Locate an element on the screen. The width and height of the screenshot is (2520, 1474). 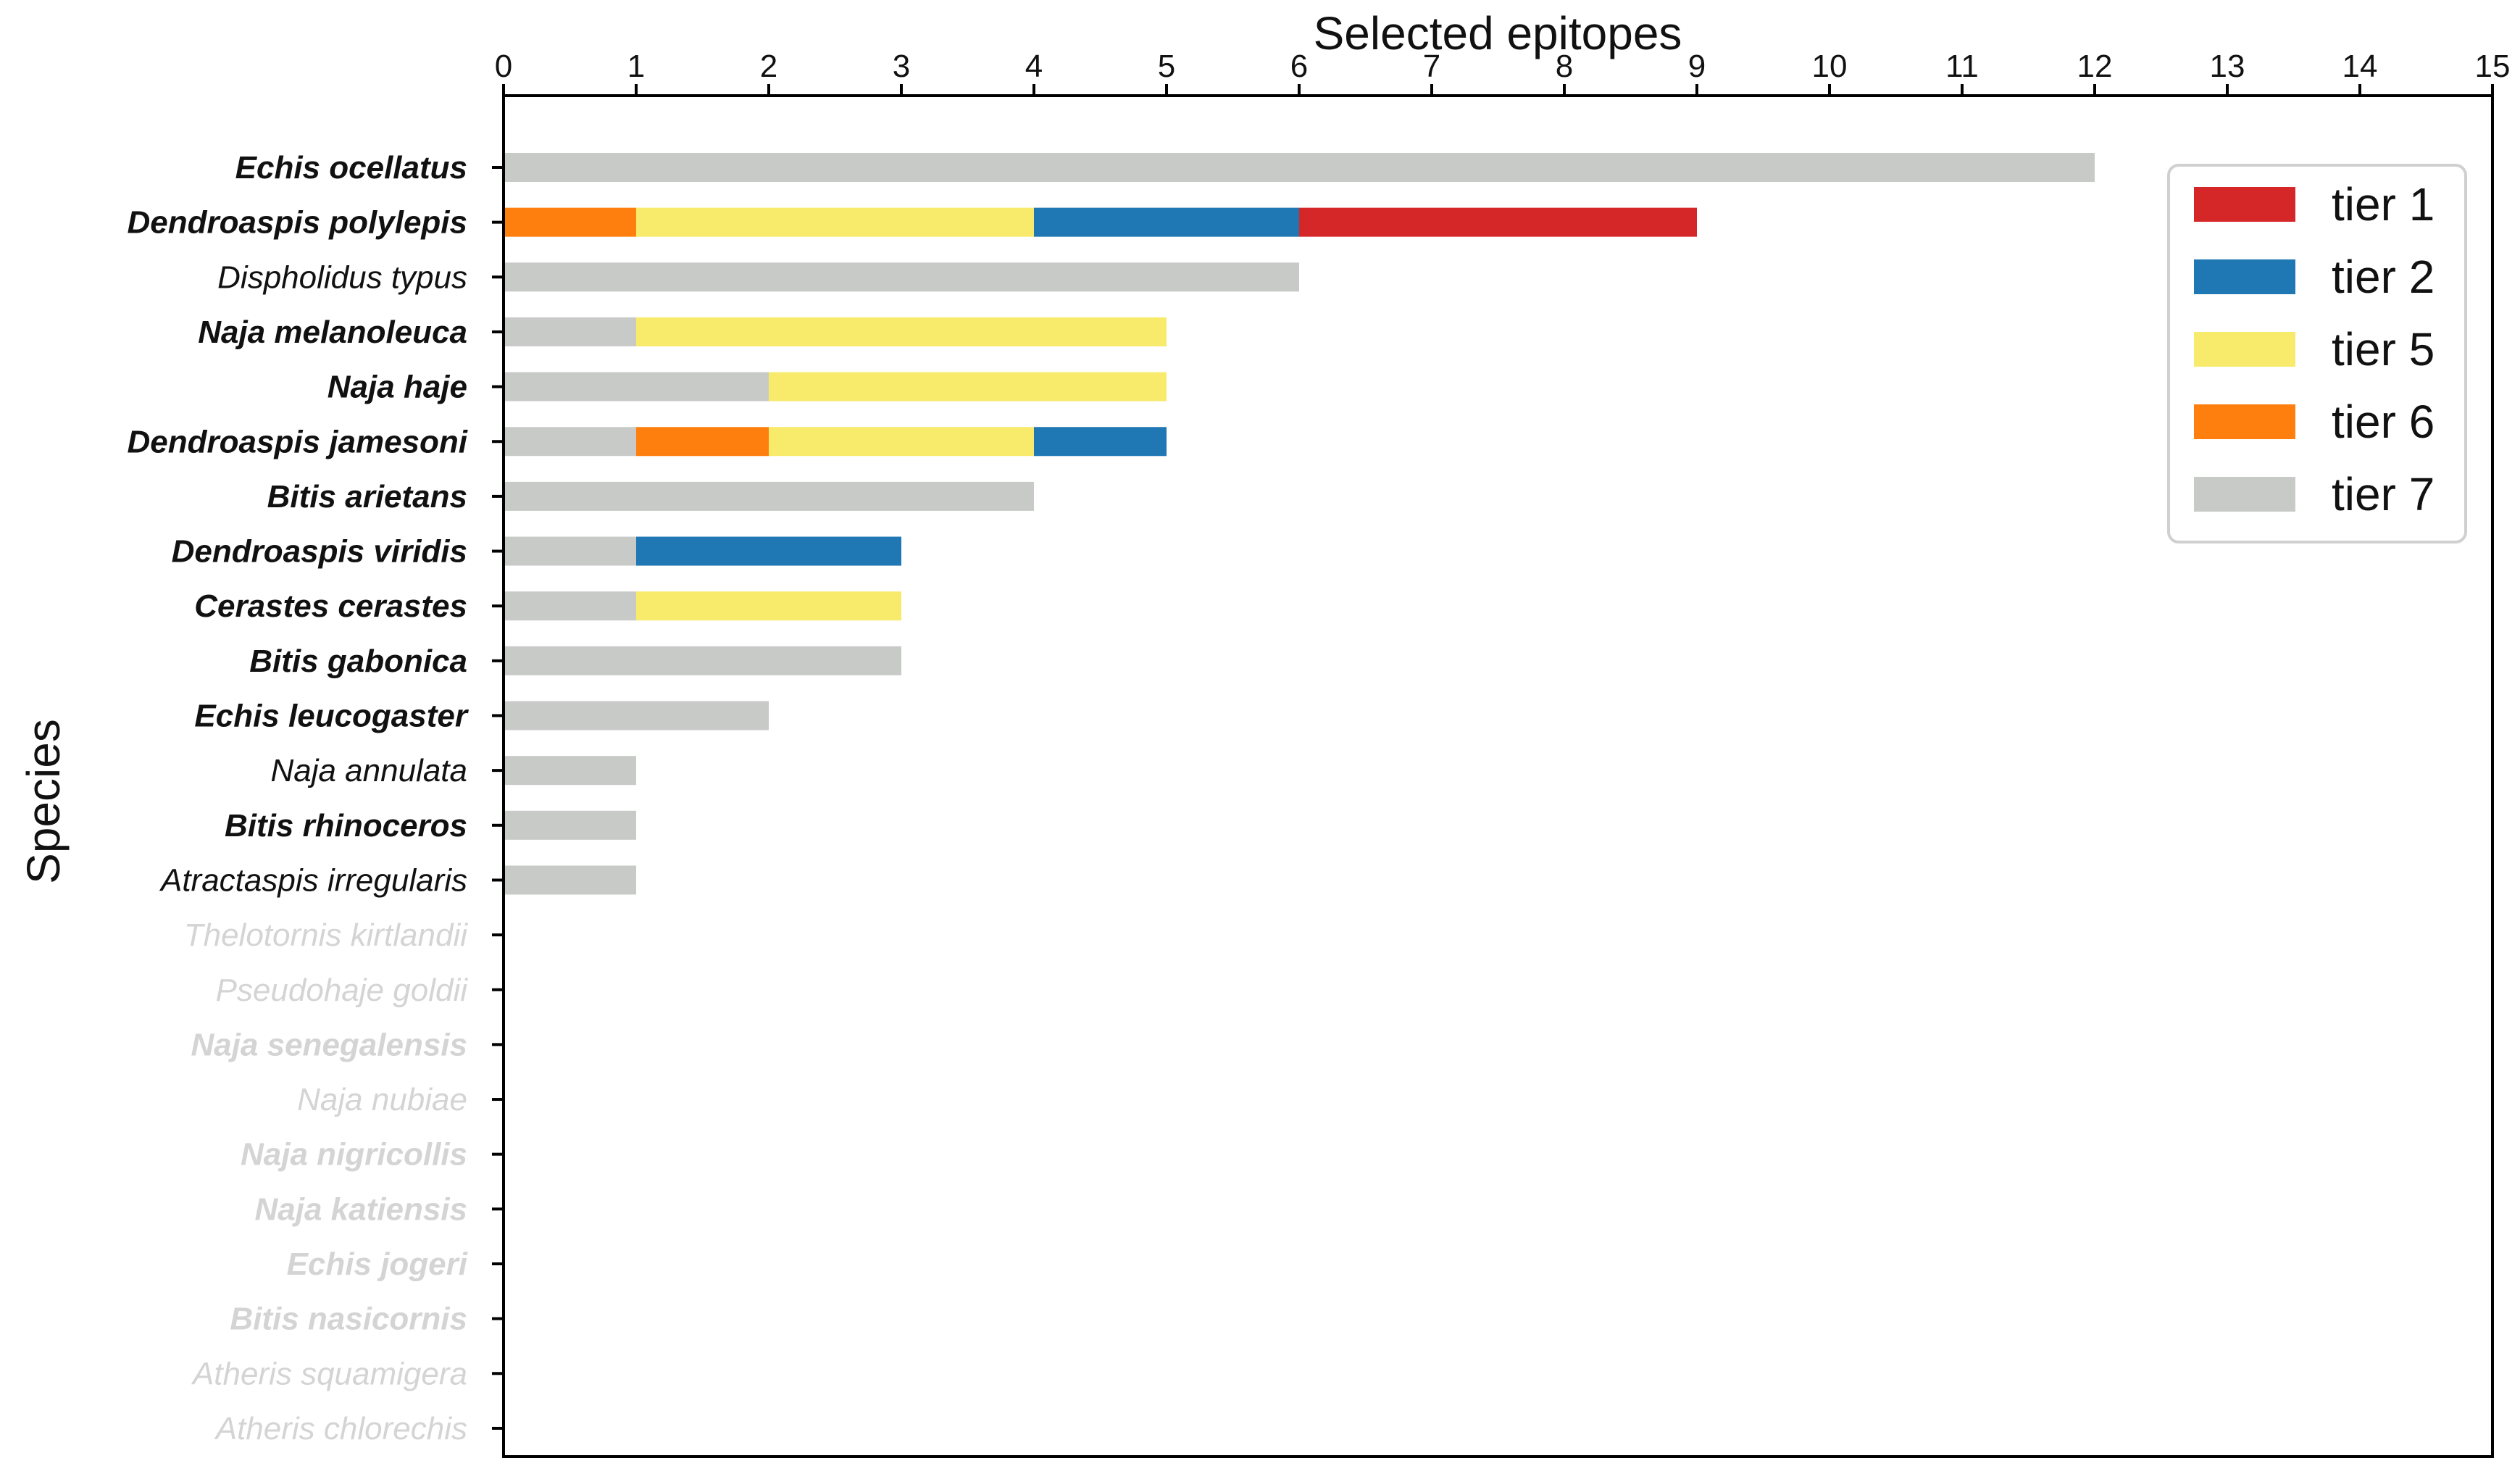
species-label-atheris-squamigera: Atheris squamigera is located at coordinates (329, 1374).